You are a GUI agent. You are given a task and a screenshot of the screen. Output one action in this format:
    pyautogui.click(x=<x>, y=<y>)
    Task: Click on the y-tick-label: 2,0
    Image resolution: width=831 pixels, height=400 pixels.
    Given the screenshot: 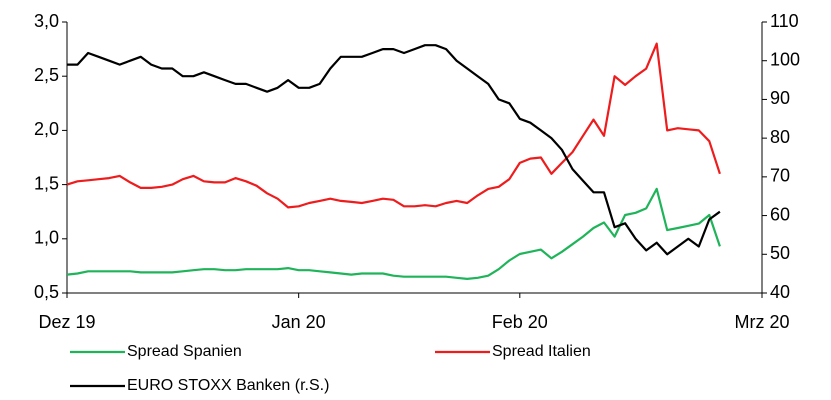 What is the action you would take?
    pyautogui.click(x=46, y=129)
    